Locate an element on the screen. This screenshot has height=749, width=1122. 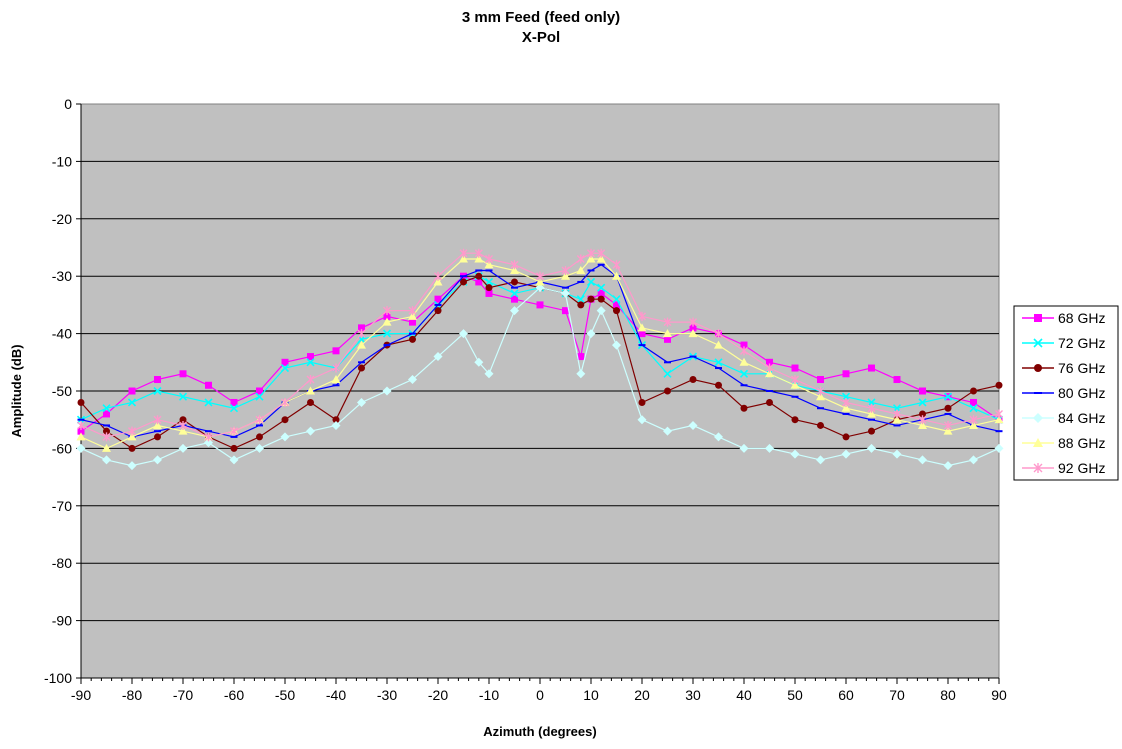
legend-entry: 68 GHz is located at coordinates (1063, 318).